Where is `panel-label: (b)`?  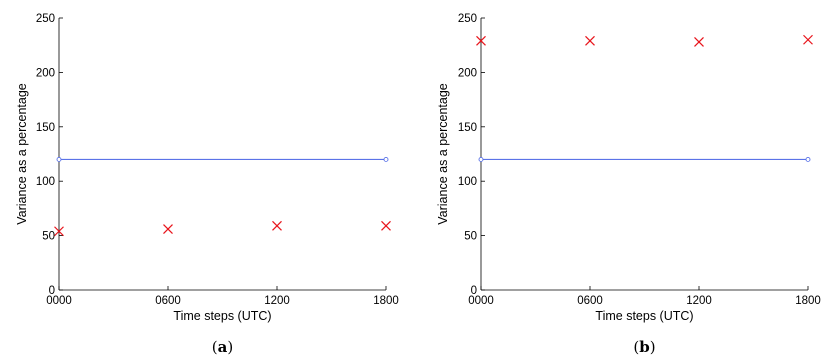
panel-label: (b) is located at coordinates (644, 347).